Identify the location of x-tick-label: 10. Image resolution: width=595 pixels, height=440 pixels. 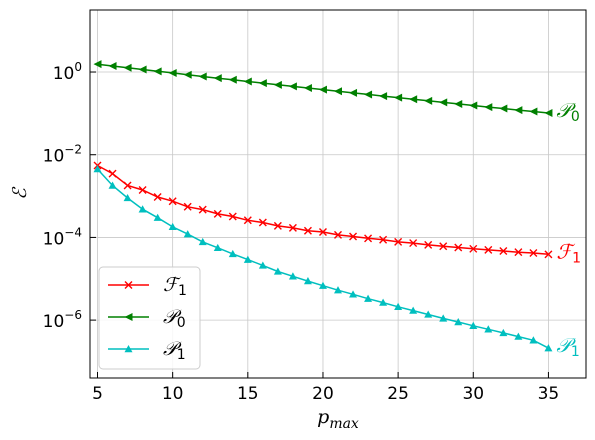
(173, 394).